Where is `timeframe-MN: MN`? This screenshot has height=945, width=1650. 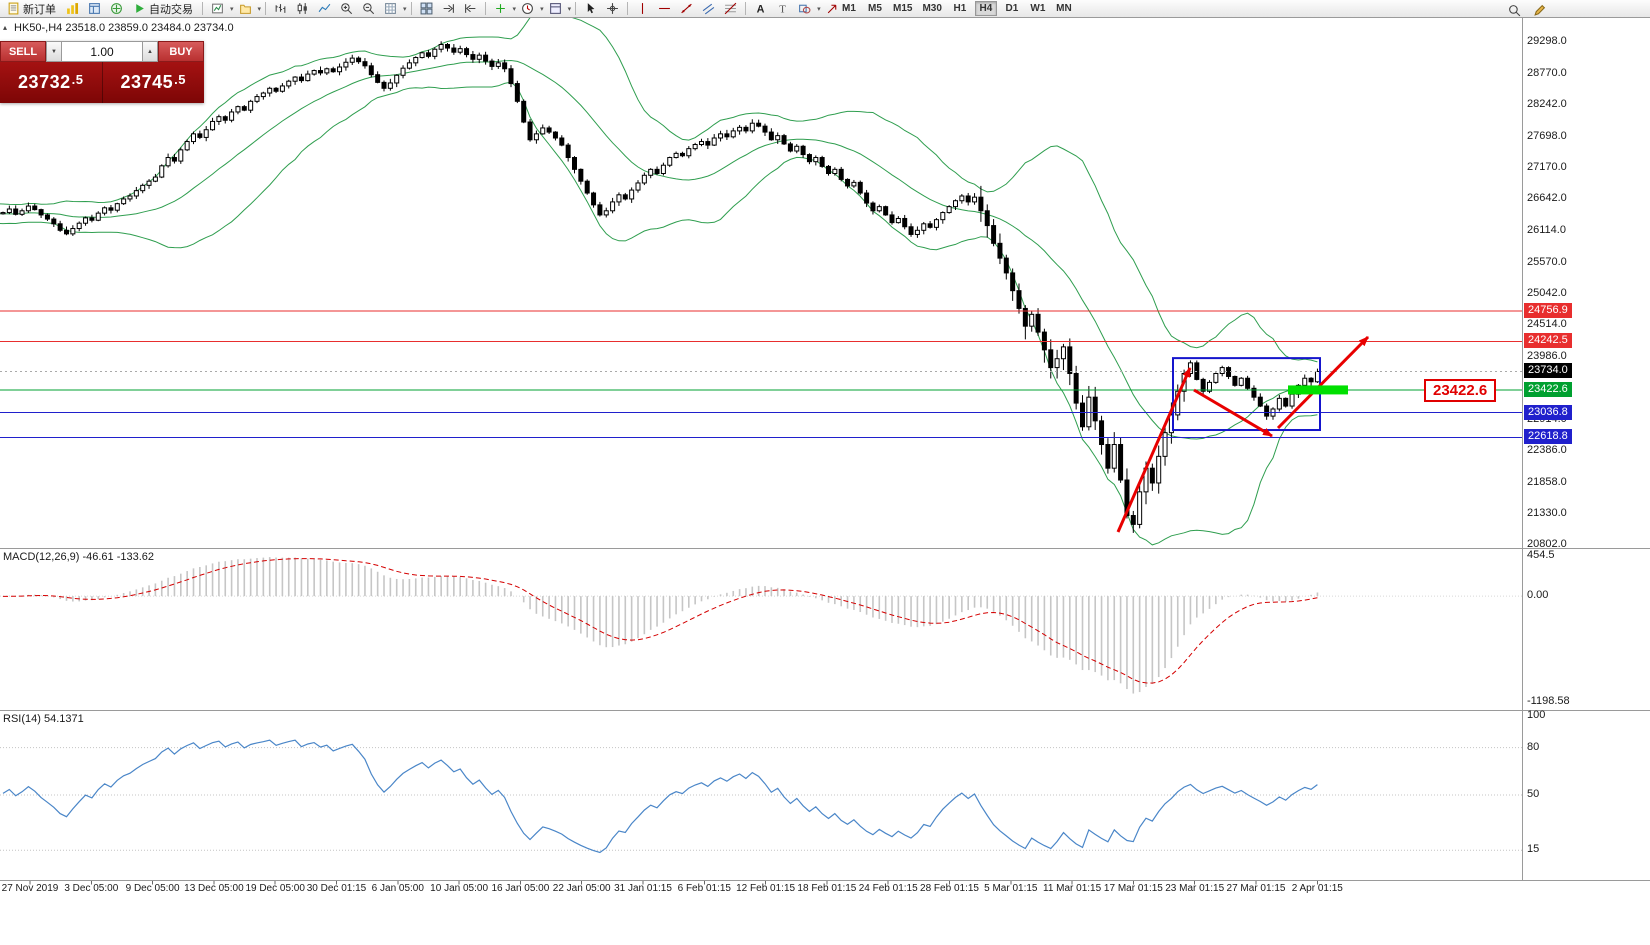
timeframe-MN: MN is located at coordinates (1064, 8).